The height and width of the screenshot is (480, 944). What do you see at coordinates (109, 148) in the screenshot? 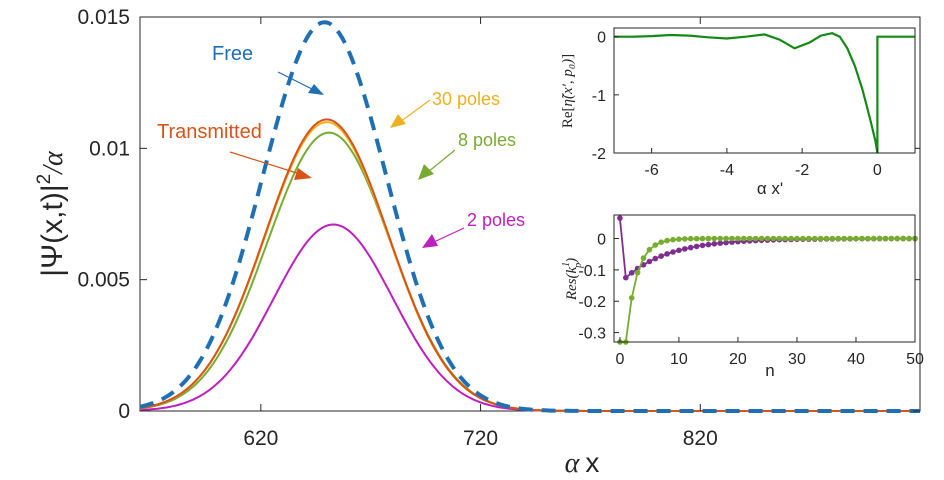
I see `main-y-tick-label: 0.01` at bounding box center [109, 148].